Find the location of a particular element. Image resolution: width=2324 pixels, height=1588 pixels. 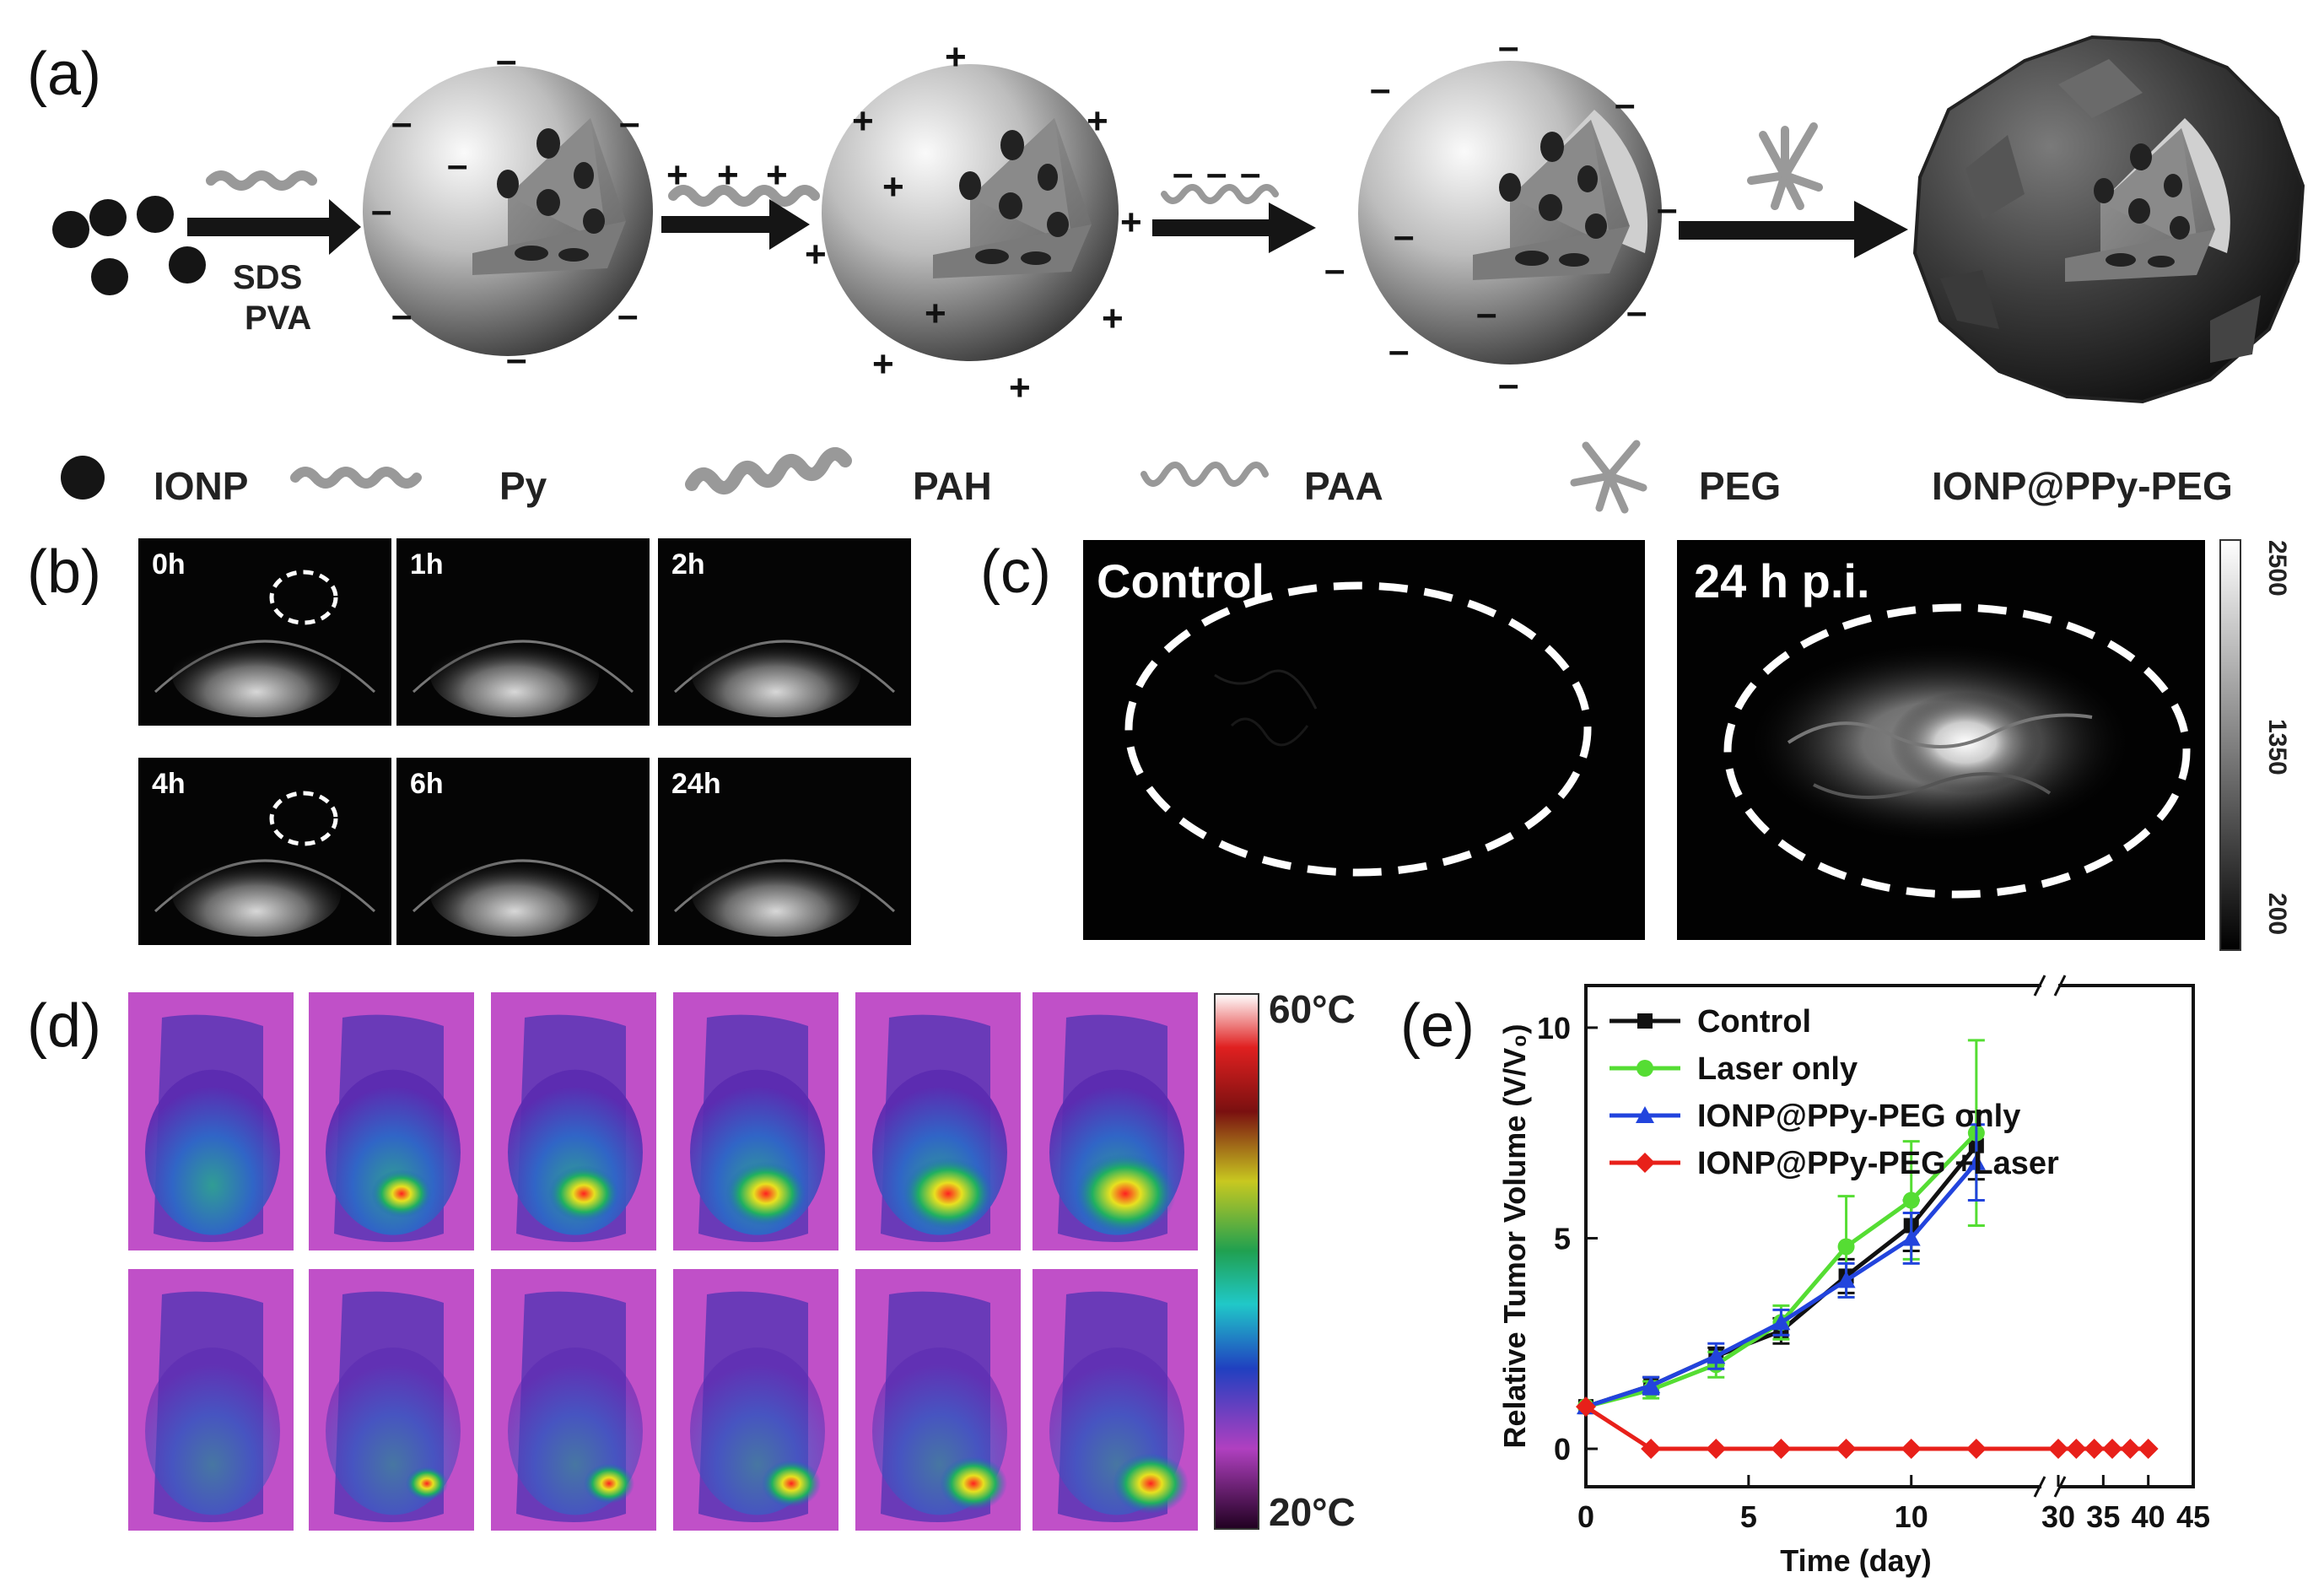

pa-control-title: Control is located at coordinates (1180, 581).